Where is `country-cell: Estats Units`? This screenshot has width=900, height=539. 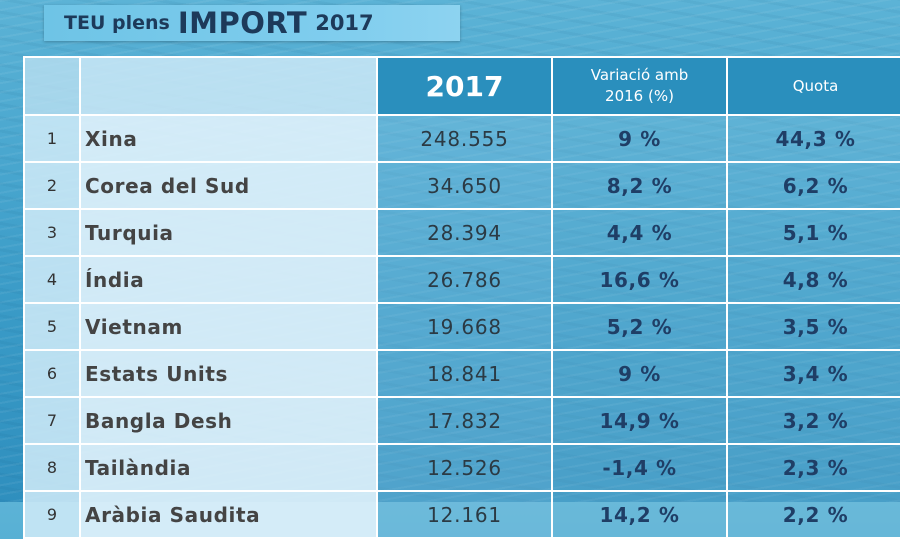
country-cell: Estats Units is located at coordinates (228, 373).